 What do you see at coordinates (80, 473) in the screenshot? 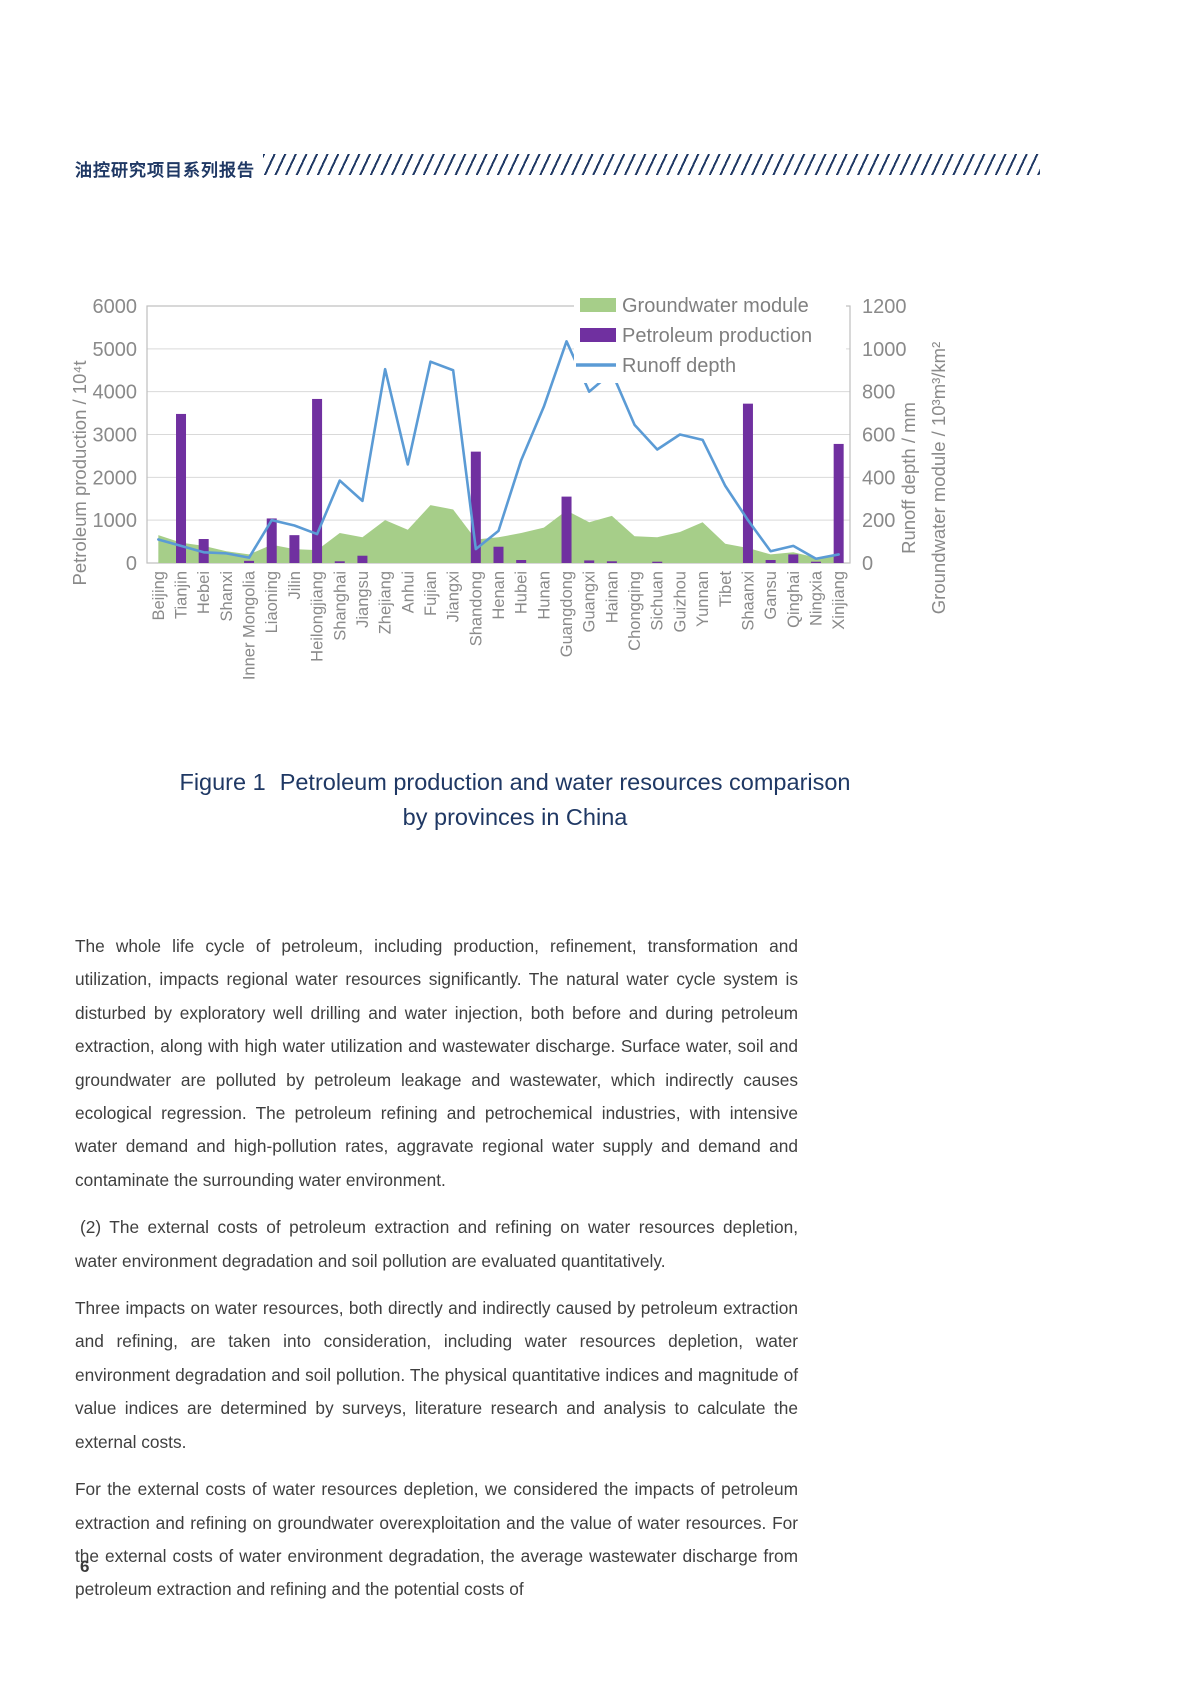
I see `left-axis-title: Petroleum production / 10⁴t` at bounding box center [80, 473].